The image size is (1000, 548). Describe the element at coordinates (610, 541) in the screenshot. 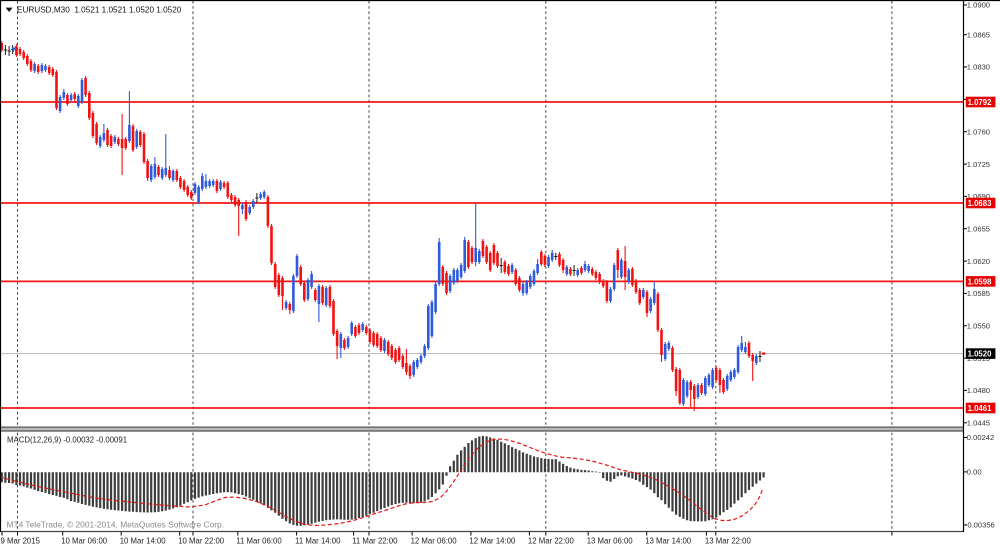

I see `svg-text: 13 Mar 06:00` at that location.